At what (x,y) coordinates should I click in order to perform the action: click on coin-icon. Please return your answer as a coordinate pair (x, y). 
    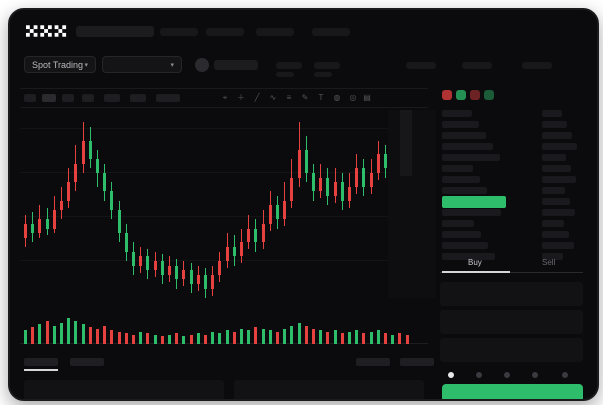
    Looking at the image, I should click on (202, 65).